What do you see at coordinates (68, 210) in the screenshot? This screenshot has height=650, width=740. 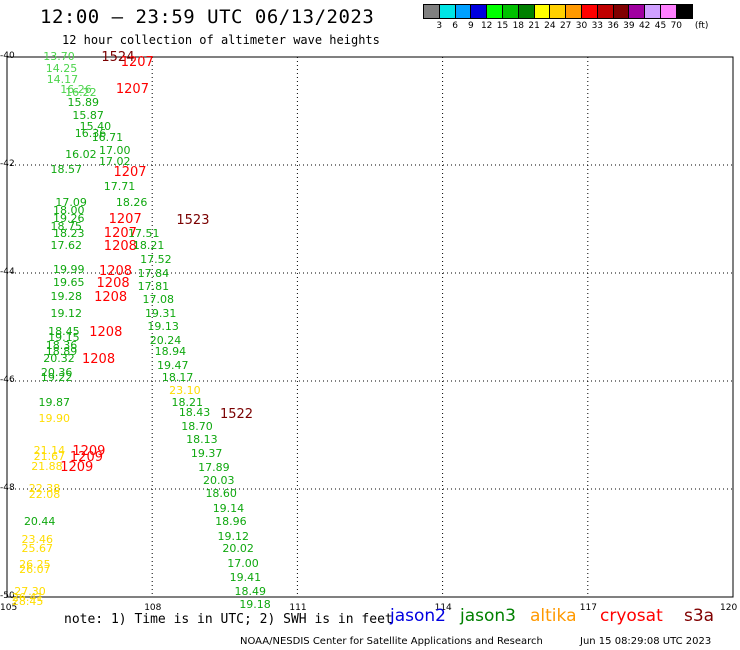 I see `wave-height-label: 18.00` at bounding box center [68, 210].